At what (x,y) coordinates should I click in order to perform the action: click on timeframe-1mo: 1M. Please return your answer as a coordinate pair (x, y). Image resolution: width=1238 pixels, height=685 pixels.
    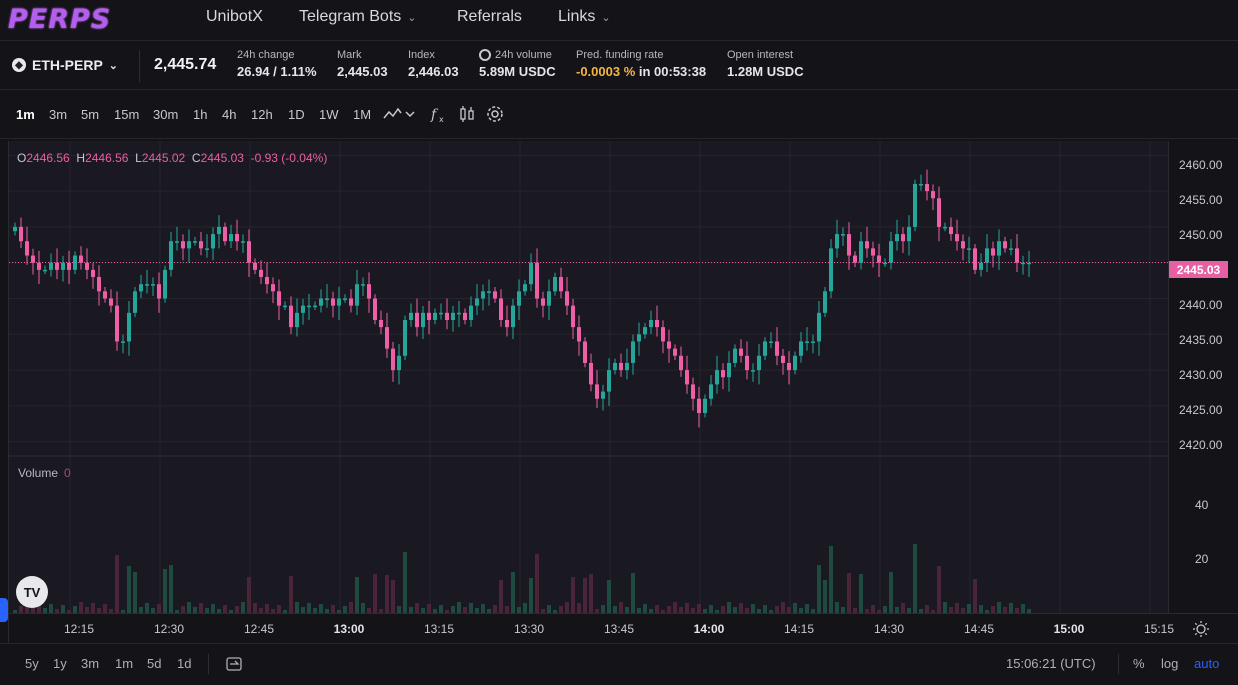
    Looking at the image, I should click on (362, 114).